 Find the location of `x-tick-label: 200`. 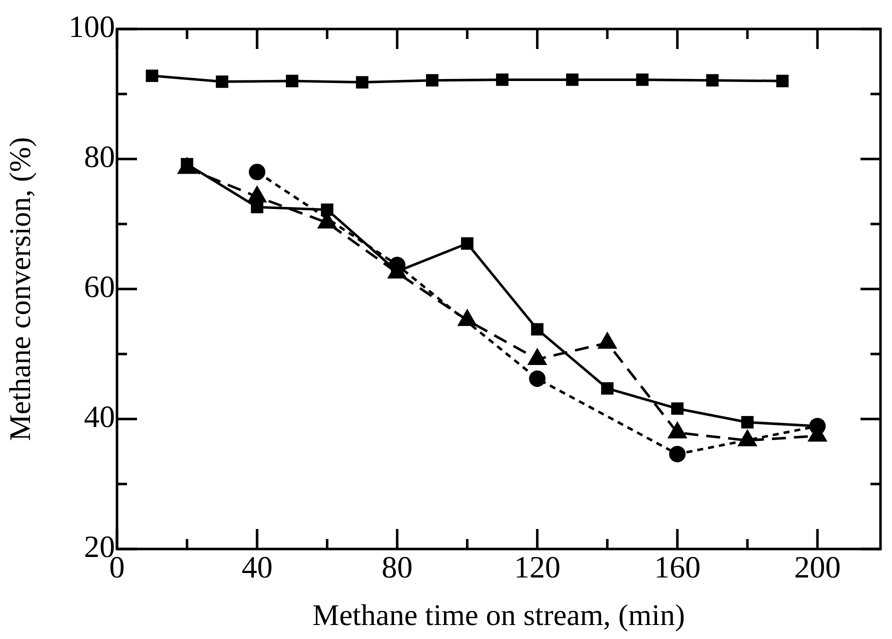

x-tick-label: 200 is located at coordinates (817, 567).